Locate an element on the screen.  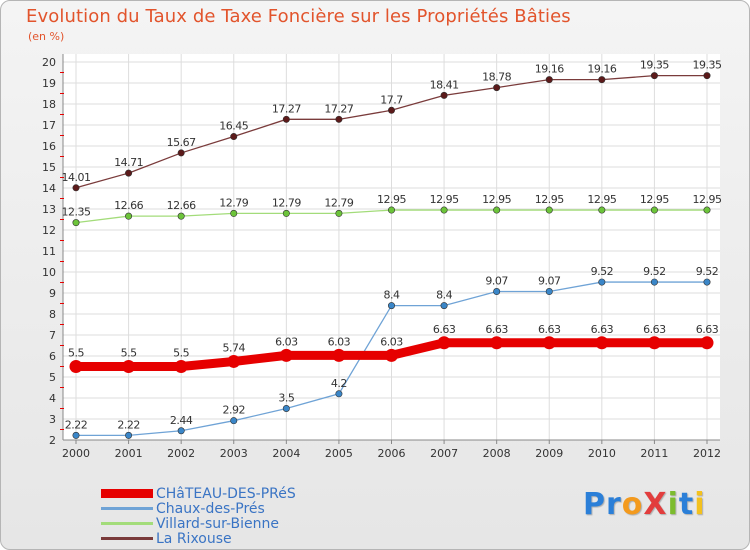
proxiti-logo: ProXiti is located at coordinates (644, 504).